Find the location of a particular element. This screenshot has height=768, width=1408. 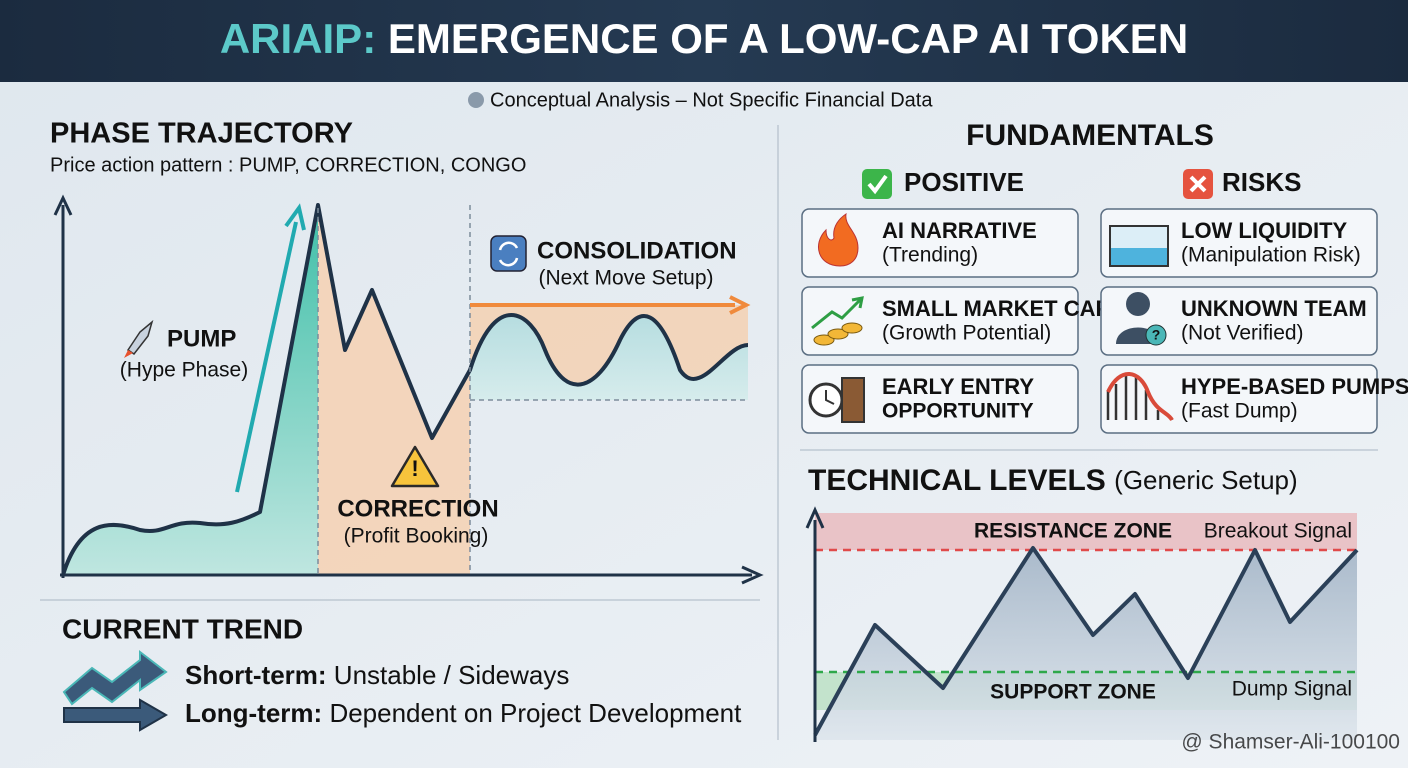

long-term-icon is located at coordinates (116, 715).